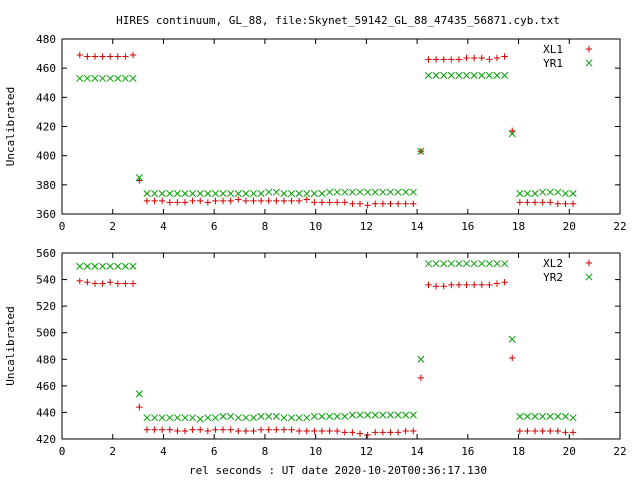  Describe the element at coordinates (46, 214) in the screenshot. I see `y-tick-label: 360` at that location.